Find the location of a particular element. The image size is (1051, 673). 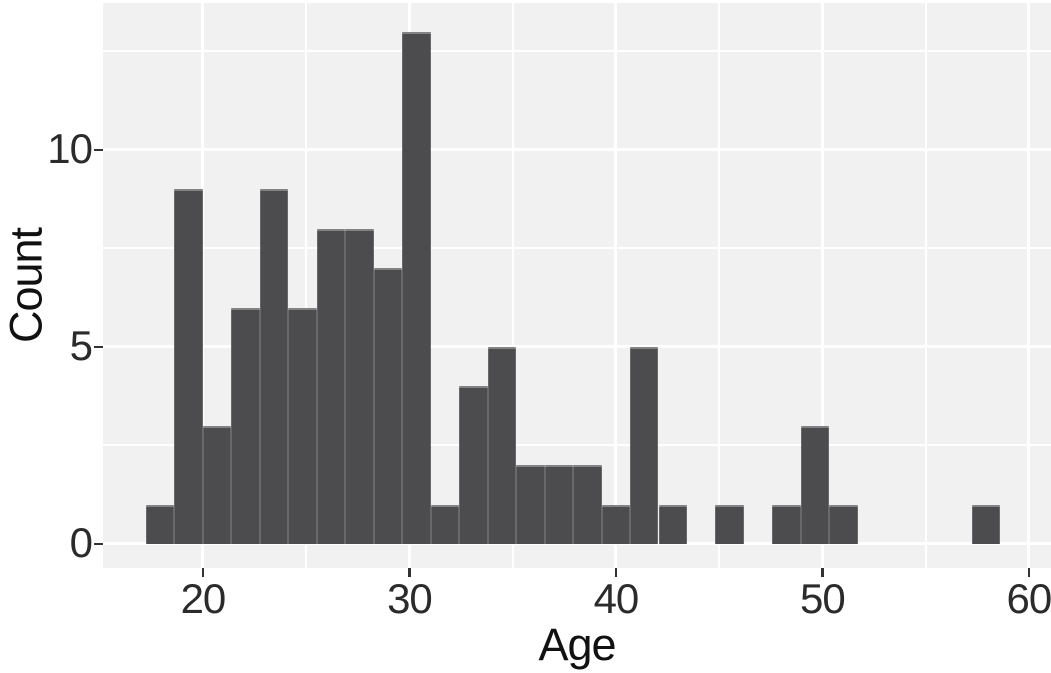

x-axis-tick-label: 20 is located at coordinates (203, 598).